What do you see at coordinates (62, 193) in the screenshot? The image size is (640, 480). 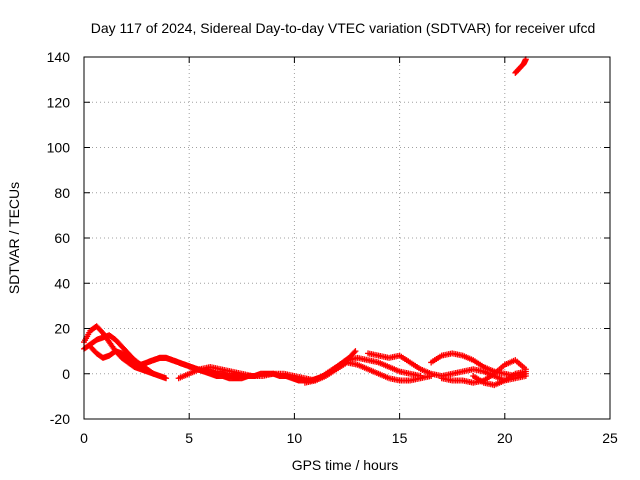 I see `y-tick-label: 80` at bounding box center [62, 193].